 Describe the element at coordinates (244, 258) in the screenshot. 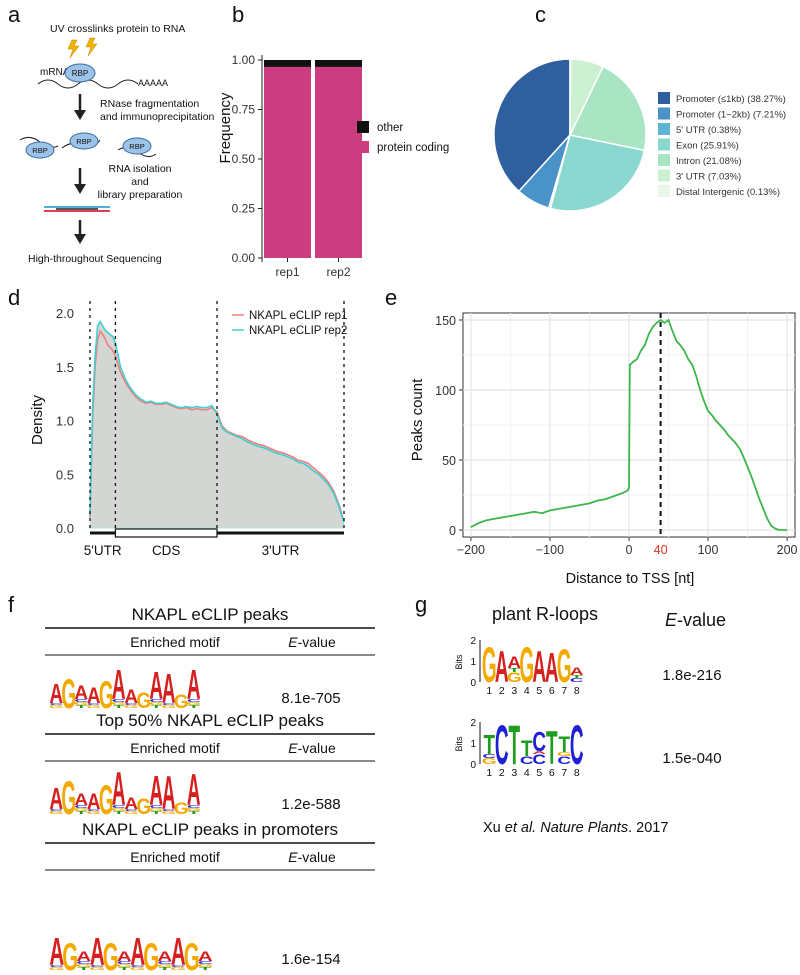

I see `b-y-tick-label: 0.00` at that location.